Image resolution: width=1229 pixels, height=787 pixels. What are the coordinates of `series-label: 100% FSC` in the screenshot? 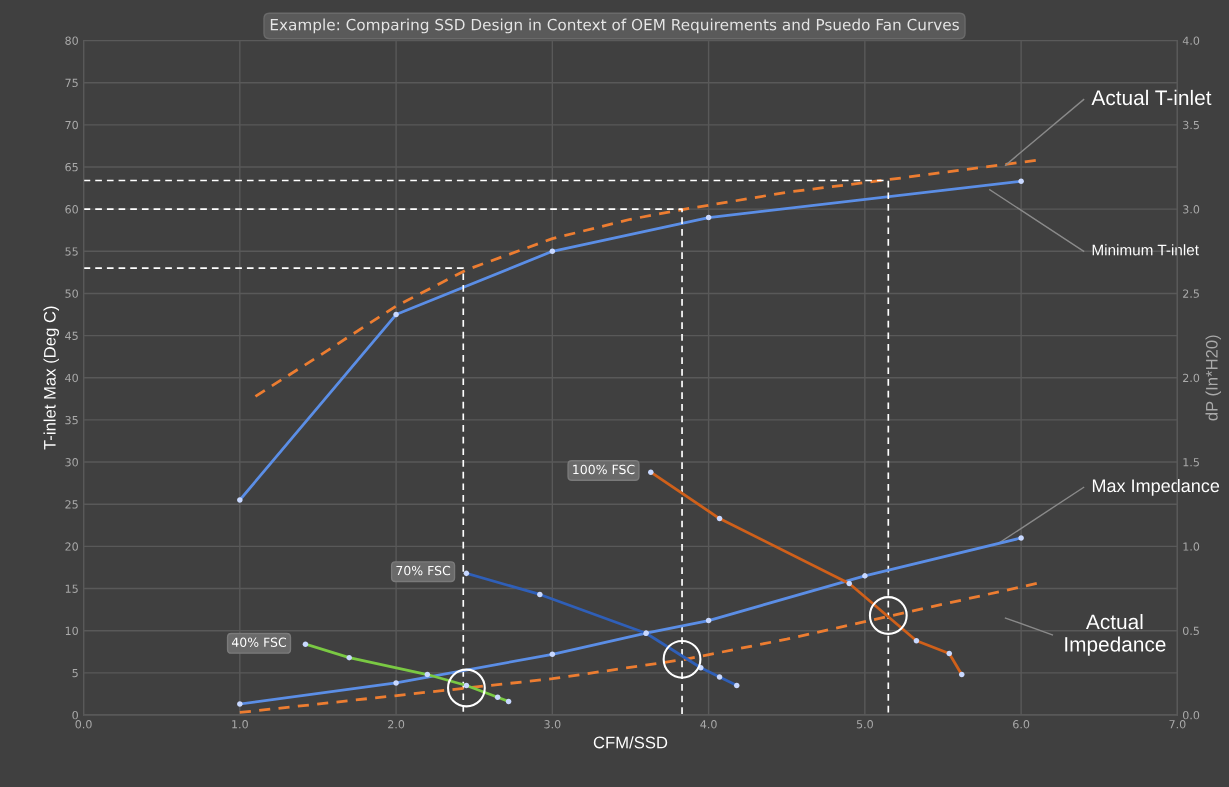 It's located at (604, 469).